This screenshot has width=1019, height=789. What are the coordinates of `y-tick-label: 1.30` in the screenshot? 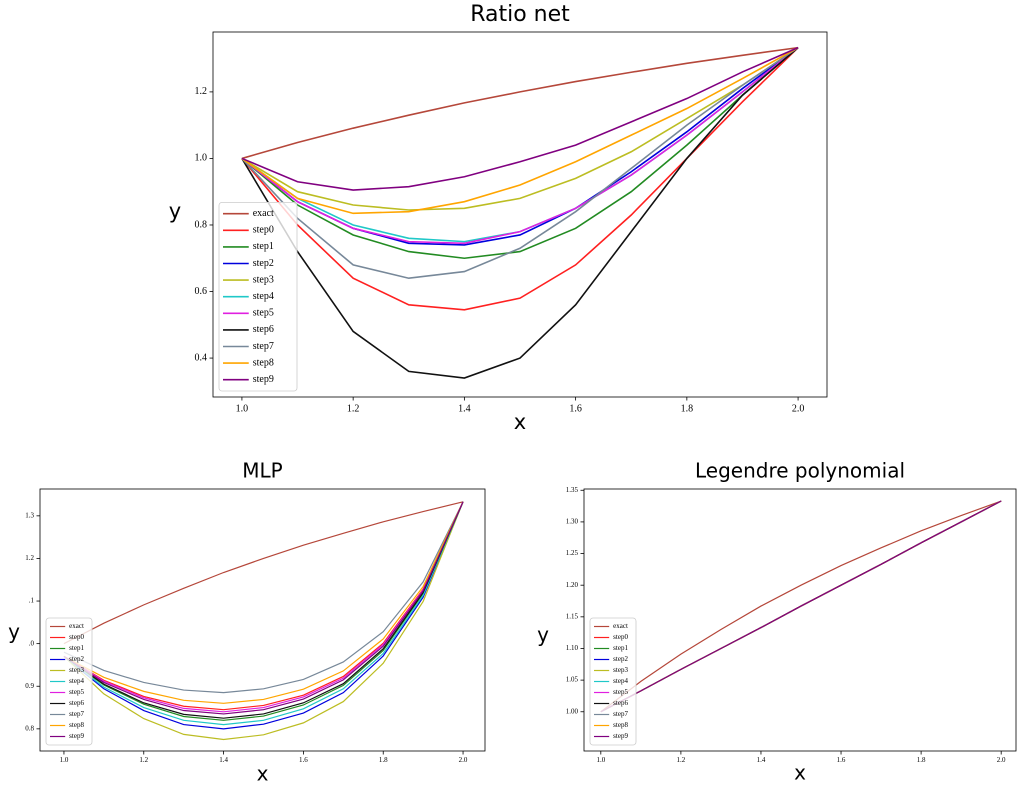 It's located at (572, 522).